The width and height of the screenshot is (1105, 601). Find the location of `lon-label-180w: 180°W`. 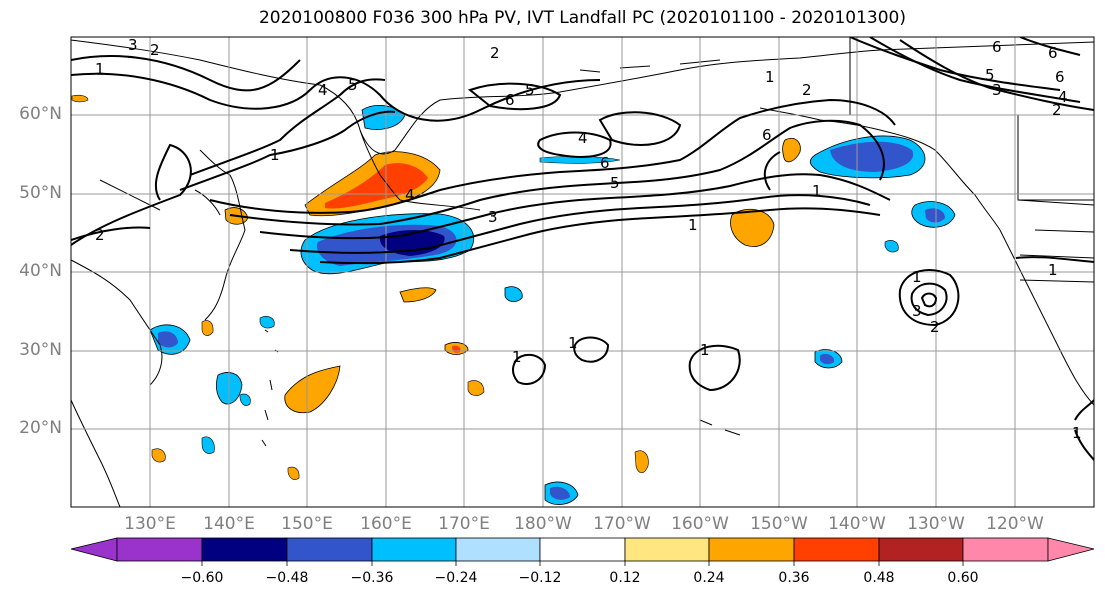

lon-label-180w: 180°W is located at coordinates (543, 524).